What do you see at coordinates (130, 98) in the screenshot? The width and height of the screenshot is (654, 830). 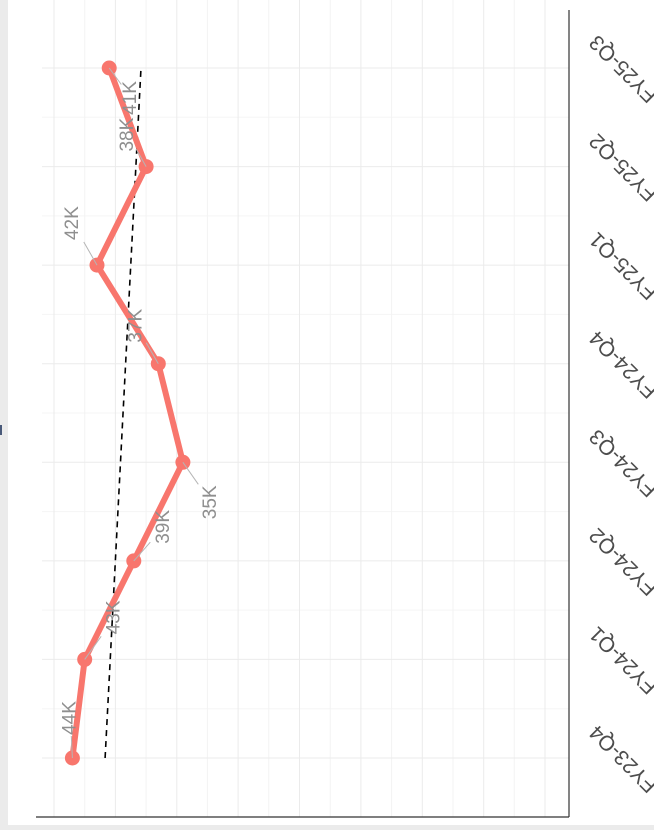 I see `data-label: 41K` at bounding box center [130, 98].